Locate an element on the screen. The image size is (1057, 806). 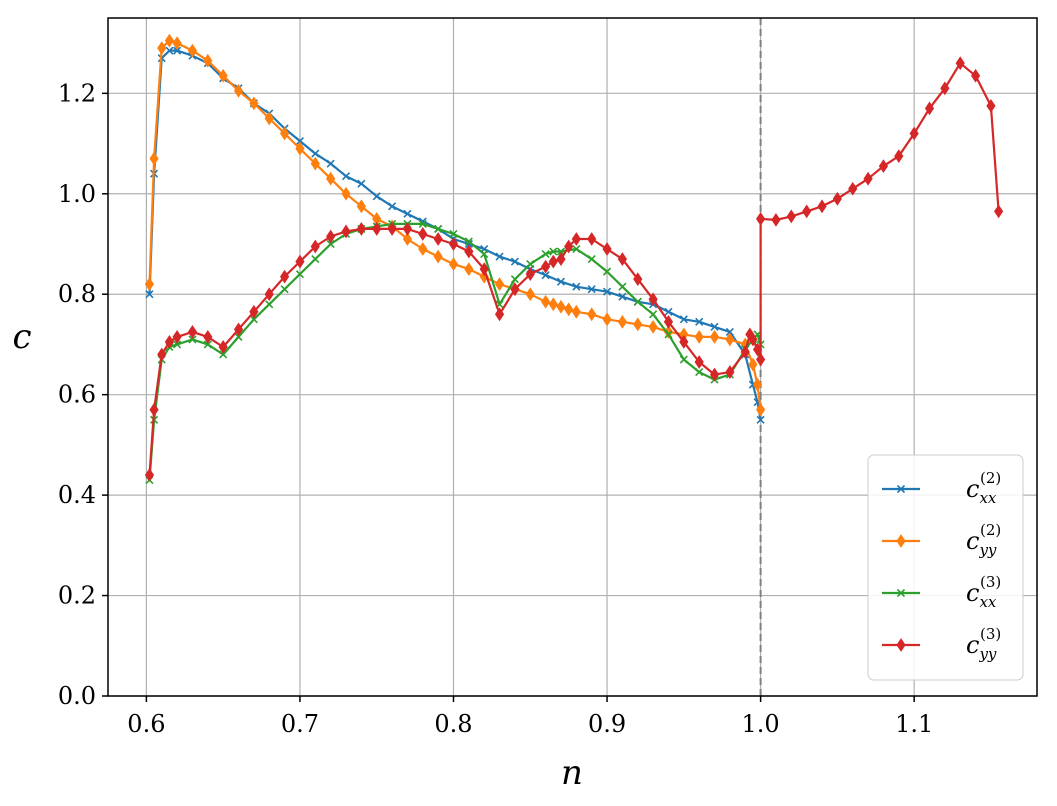
x-tick-label: 0.6 is located at coordinates (146, 724).